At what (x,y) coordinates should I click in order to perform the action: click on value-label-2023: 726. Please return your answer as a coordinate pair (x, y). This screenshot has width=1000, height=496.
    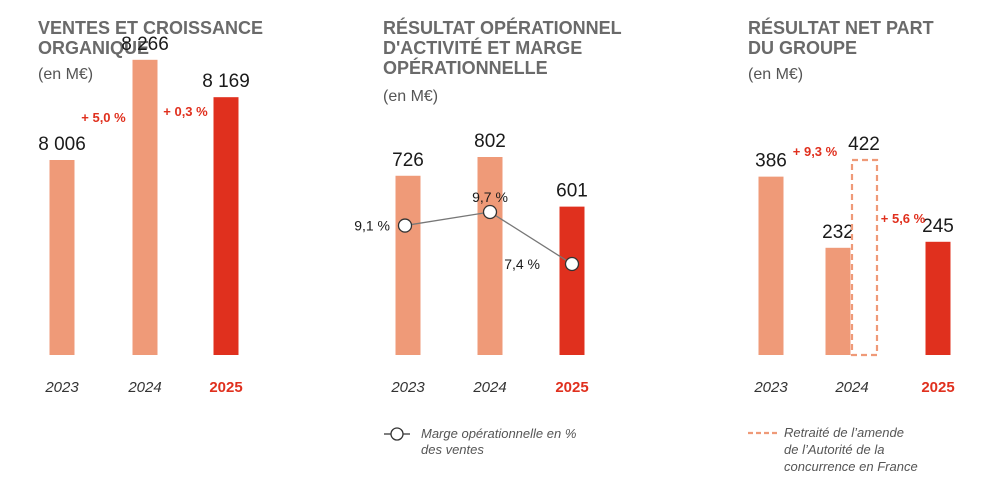
    Looking at the image, I should click on (408, 160).